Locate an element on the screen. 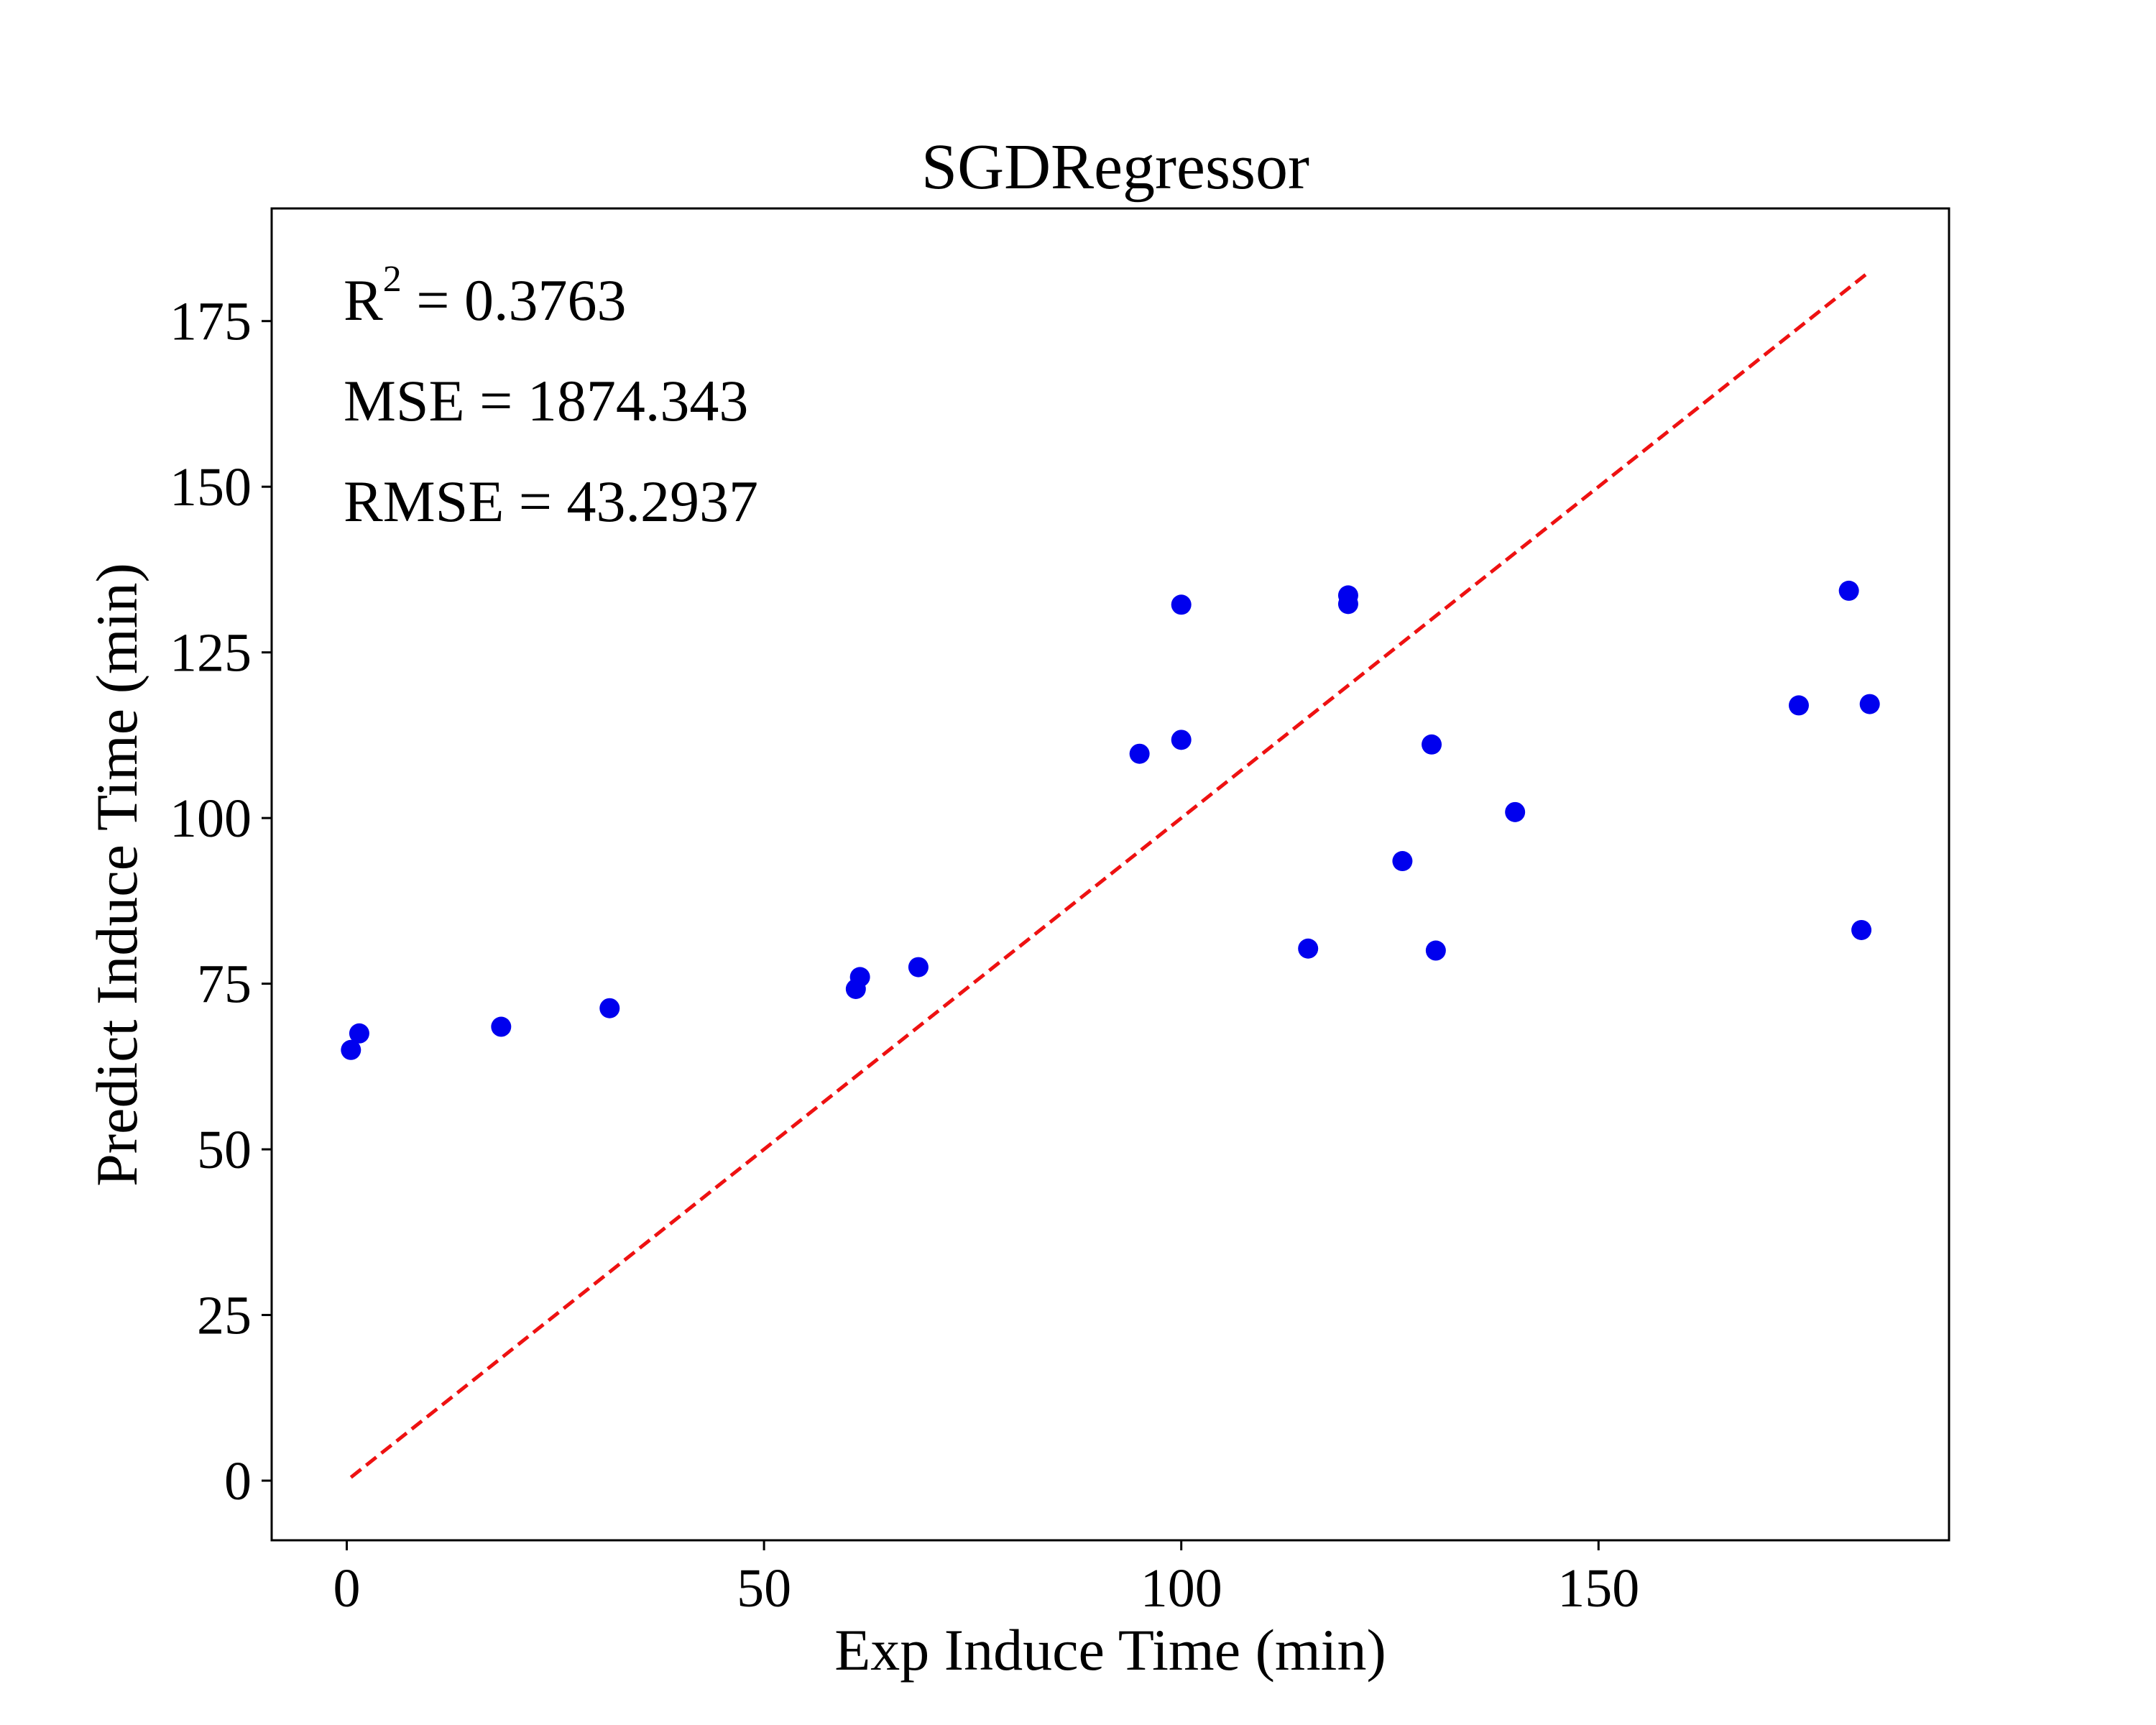 The image size is (2156, 1725). y-axis-ticks: 0 25 50 75 100 125 150 175 is located at coordinates (221, 902).